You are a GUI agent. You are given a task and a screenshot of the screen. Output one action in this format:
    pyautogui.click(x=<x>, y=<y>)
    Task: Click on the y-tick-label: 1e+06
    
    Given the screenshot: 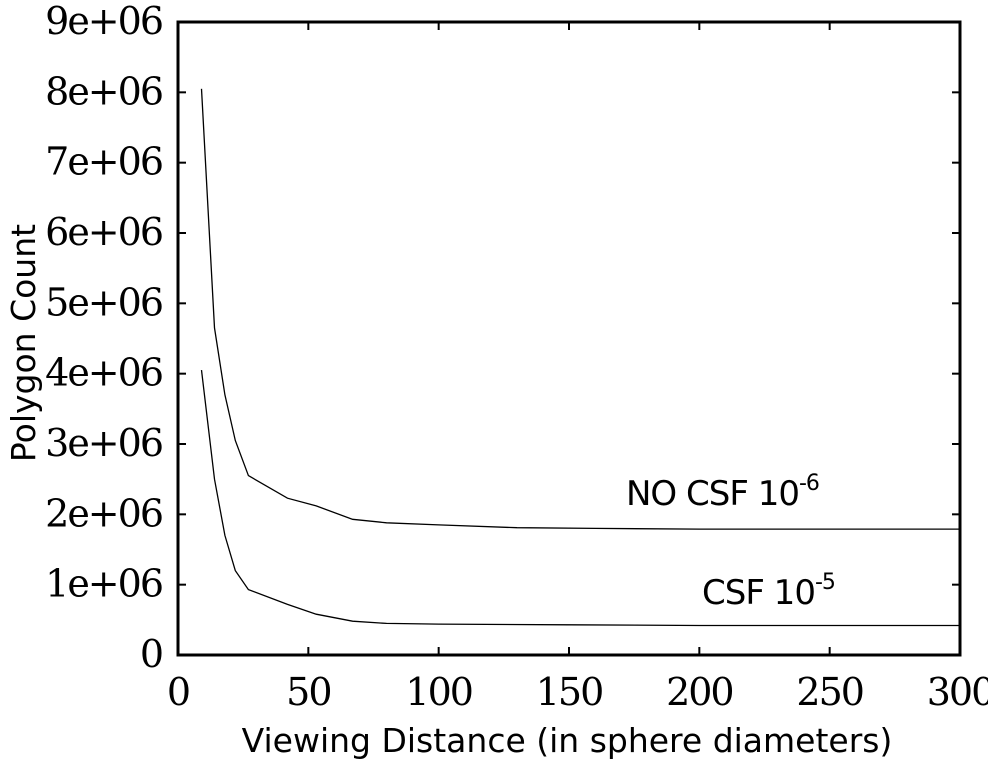 What is the action you would take?
    pyautogui.click(x=103, y=584)
    